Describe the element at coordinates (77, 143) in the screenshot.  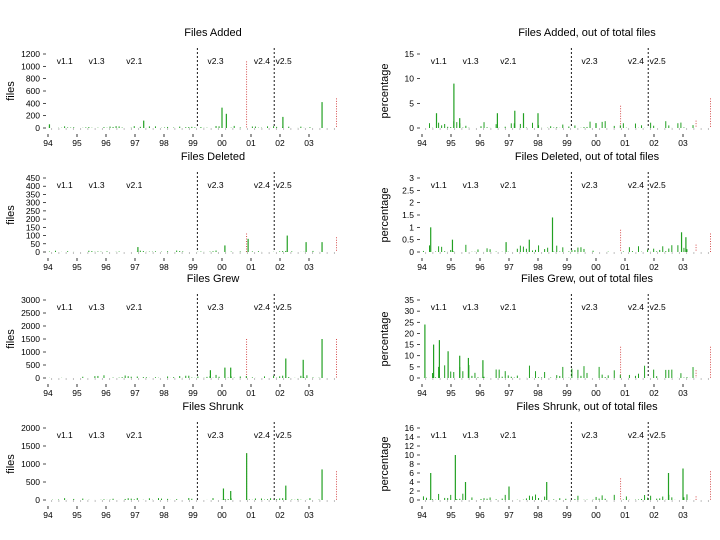
I see `x-tick-label: 95` at that location.